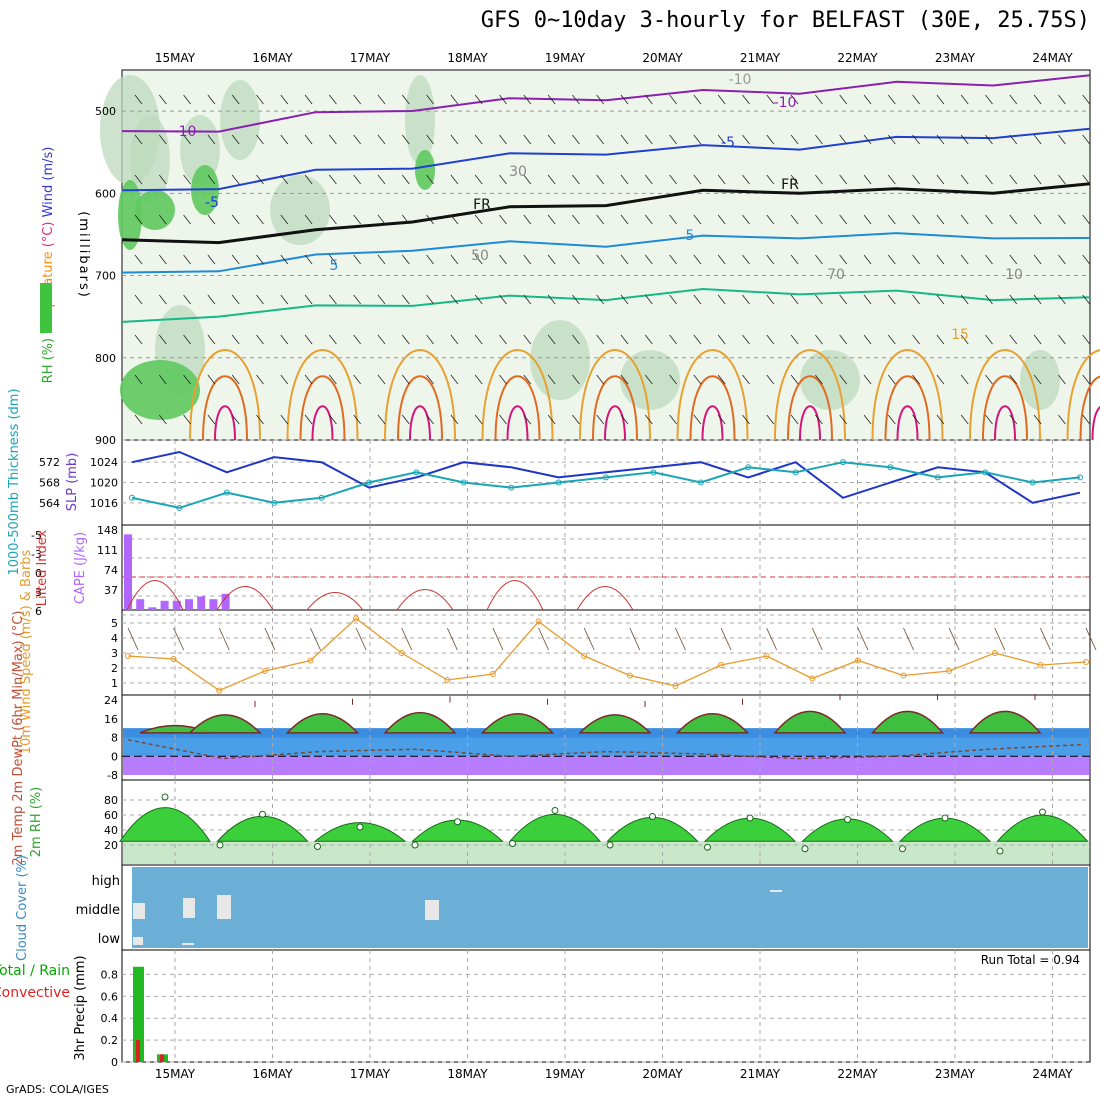  What do you see at coordinates (790, 185) in the screenshot?
I see `contour-label: FR` at bounding box center [790, 185].